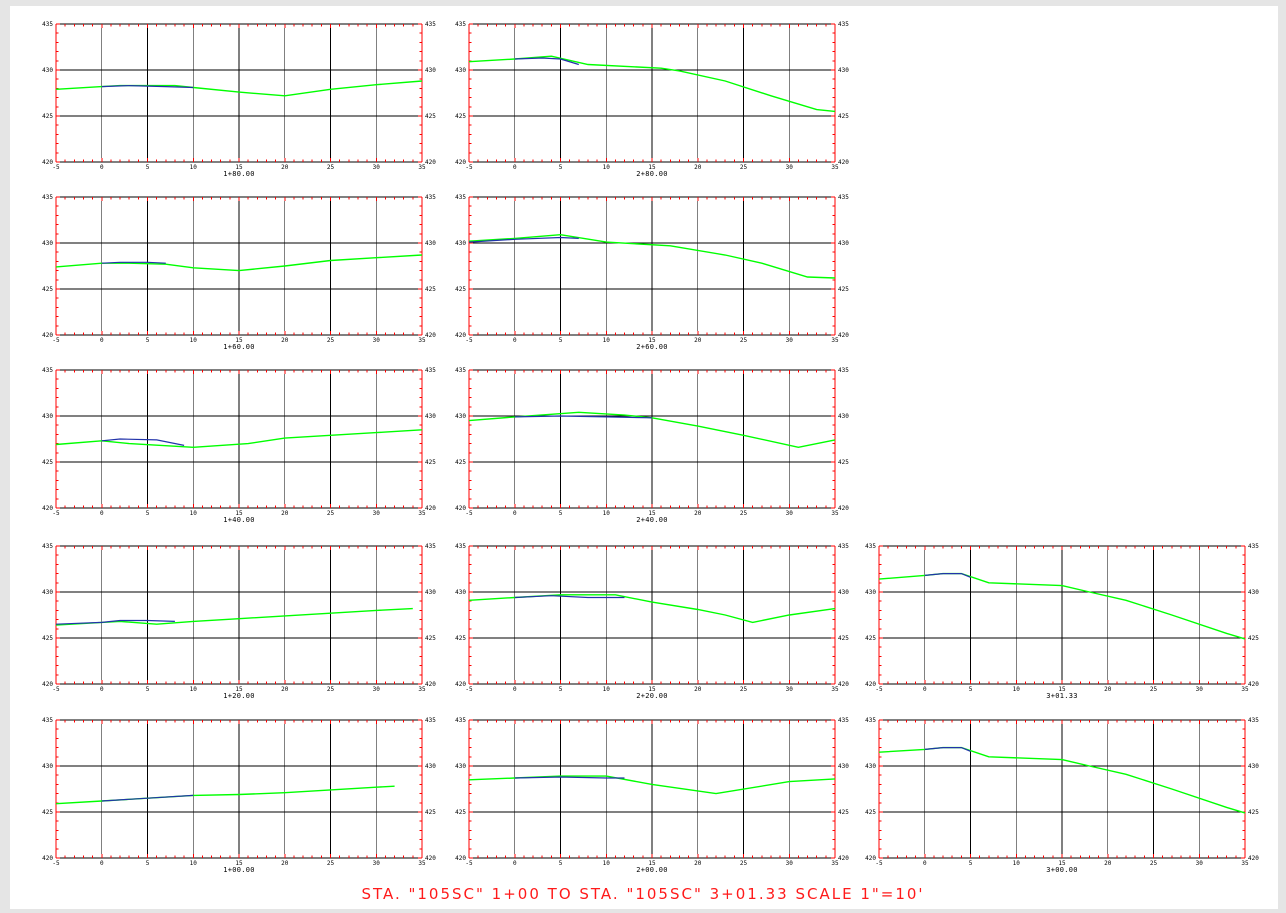 The width and height of the screenshot is (1286, 913). I want to click on existing-ground-line, so click(239, 263).